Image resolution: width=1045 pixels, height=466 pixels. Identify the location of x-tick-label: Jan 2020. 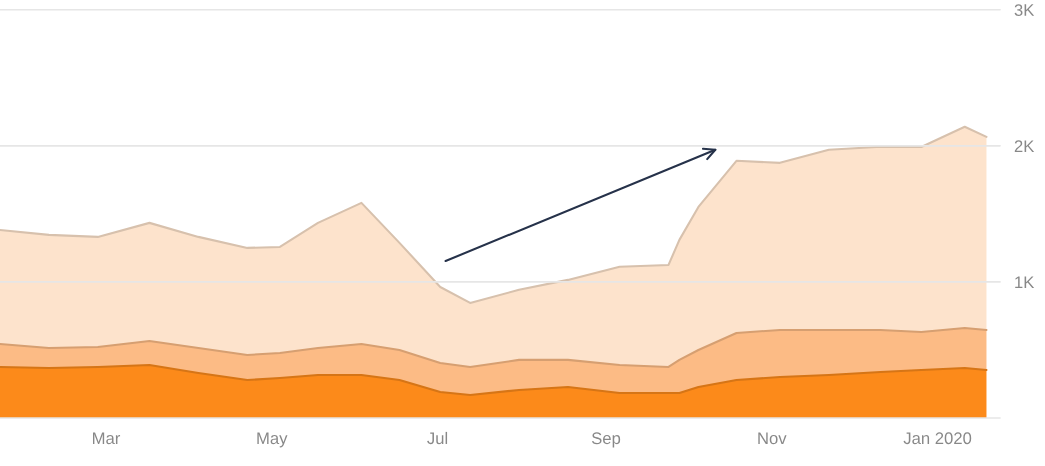
(937, 438).